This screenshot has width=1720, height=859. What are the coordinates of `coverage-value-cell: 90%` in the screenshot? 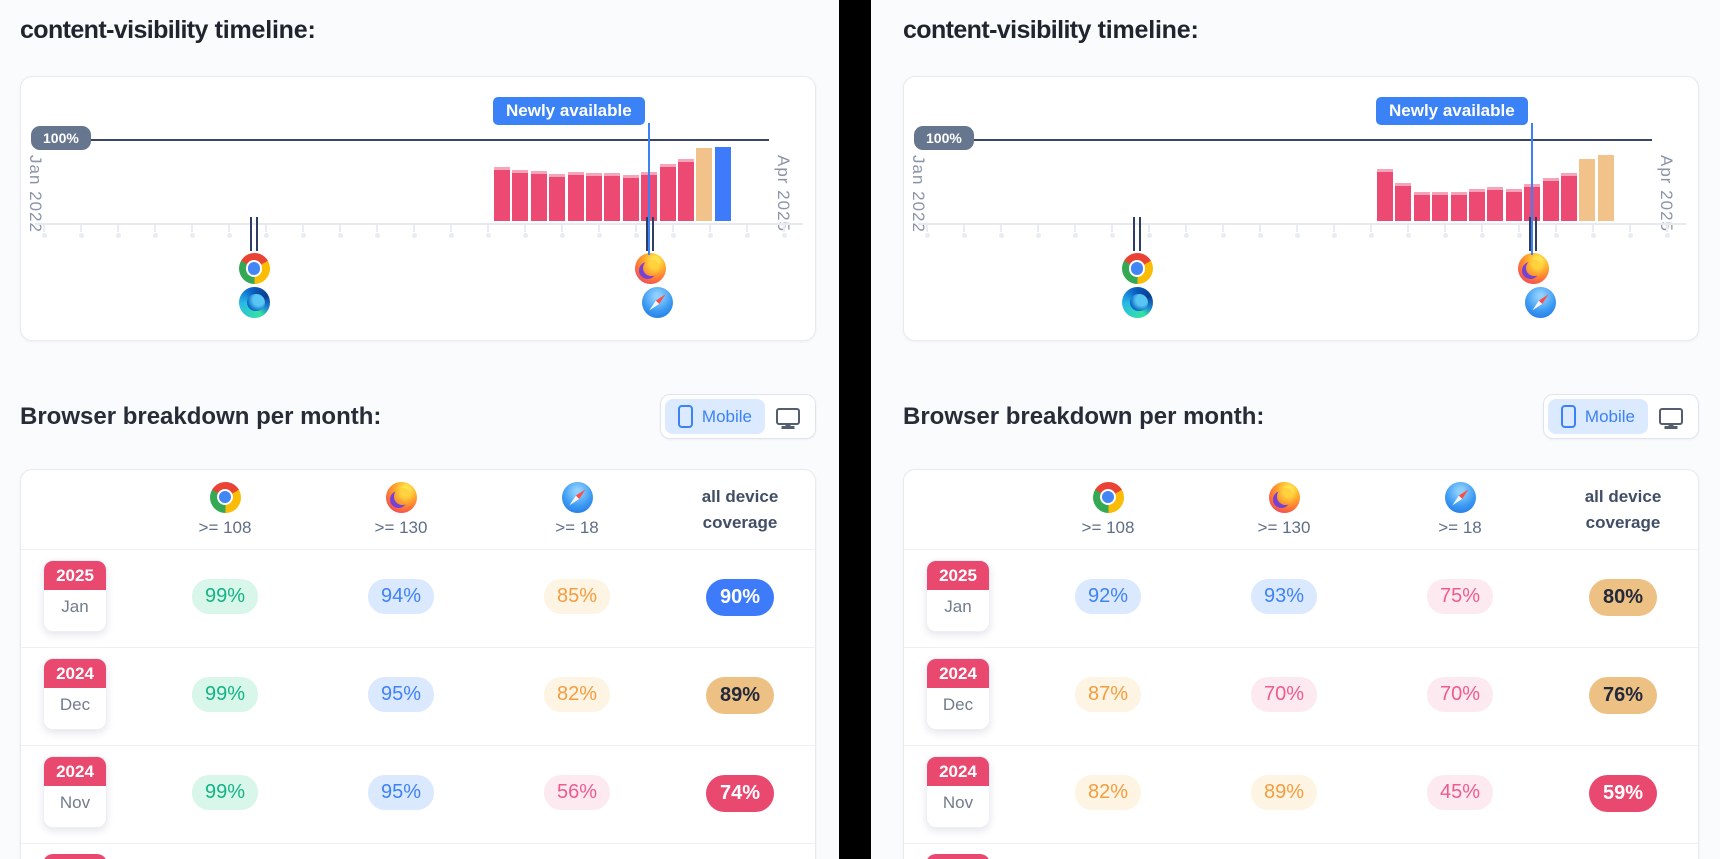 It's located at (740, 598).